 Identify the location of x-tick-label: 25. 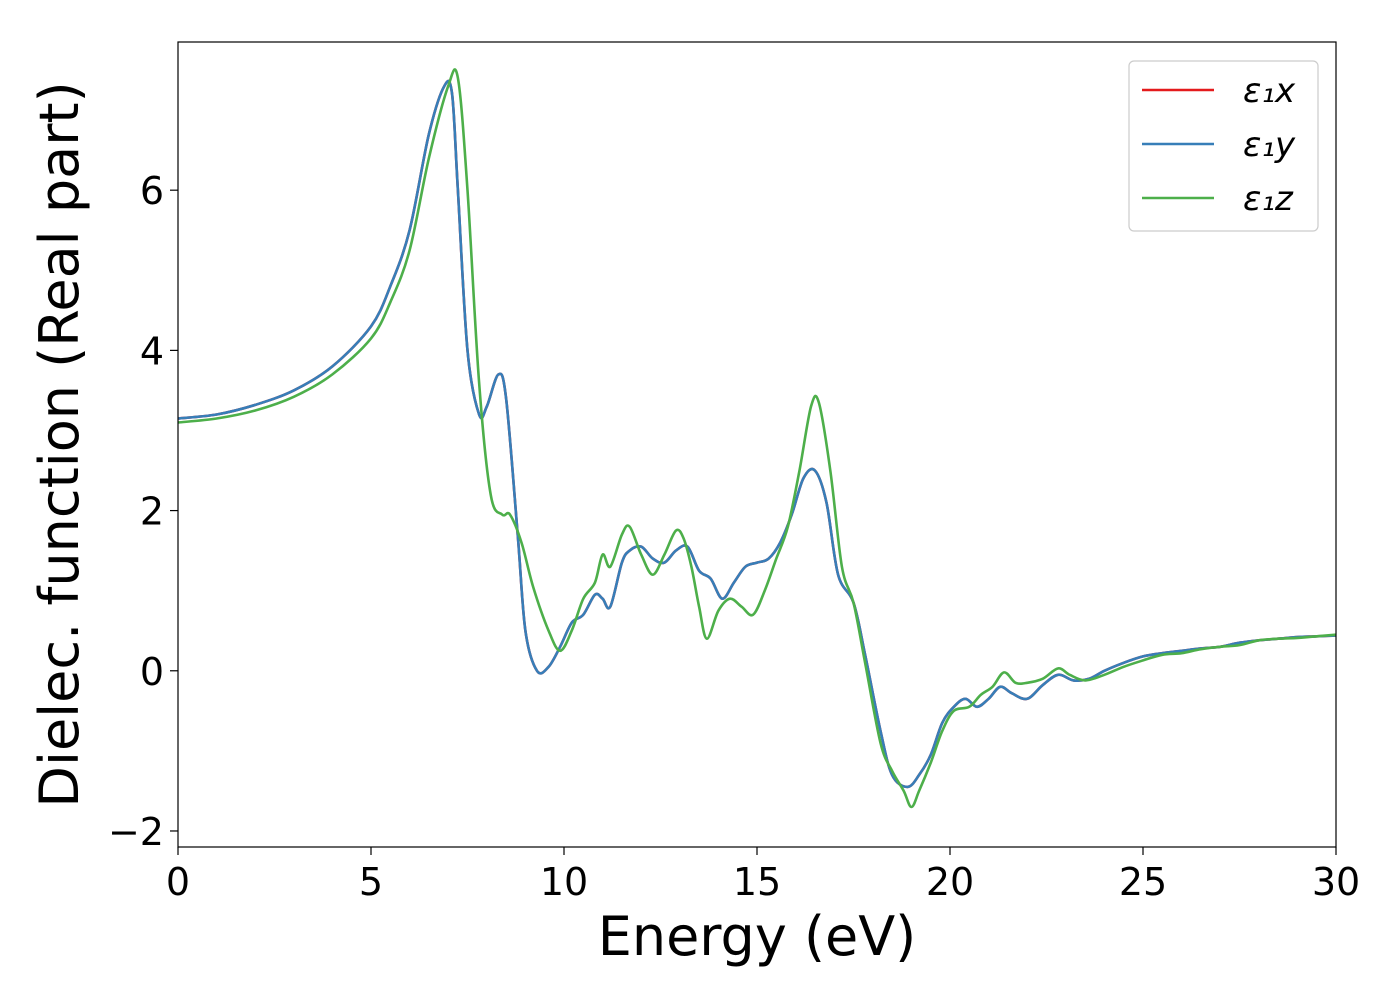
(1143, 882).